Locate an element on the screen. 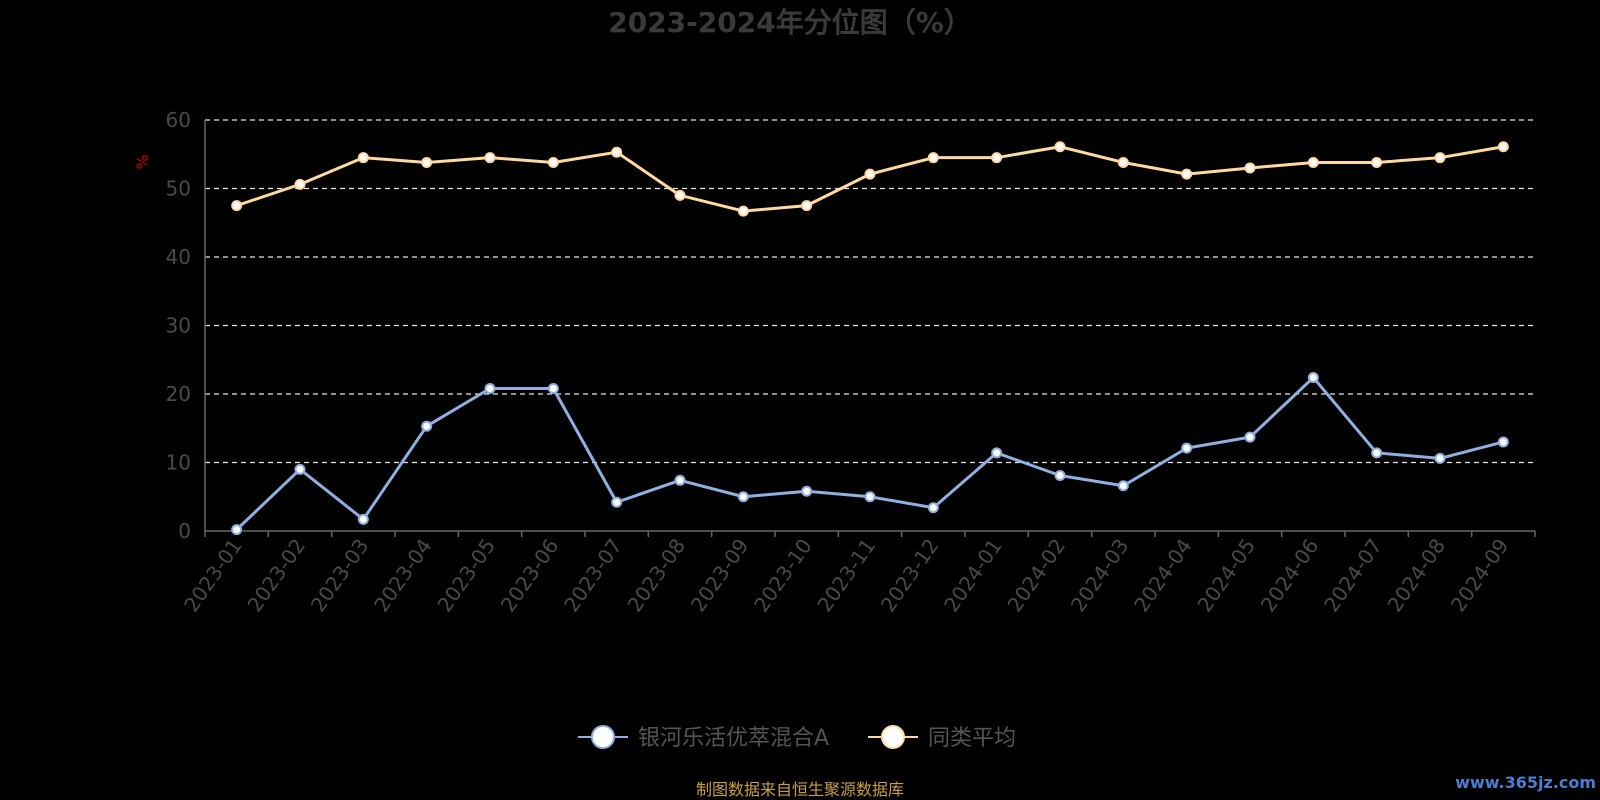  x-tick-label: 2023-01 is located at coordinates (213, 575).